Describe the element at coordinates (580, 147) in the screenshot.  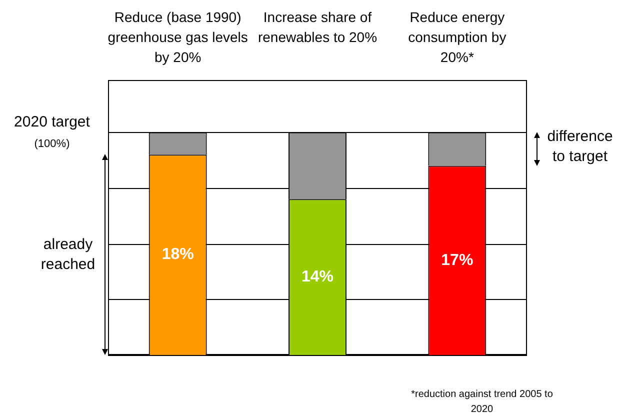
I see `text: difference to target` at that location.